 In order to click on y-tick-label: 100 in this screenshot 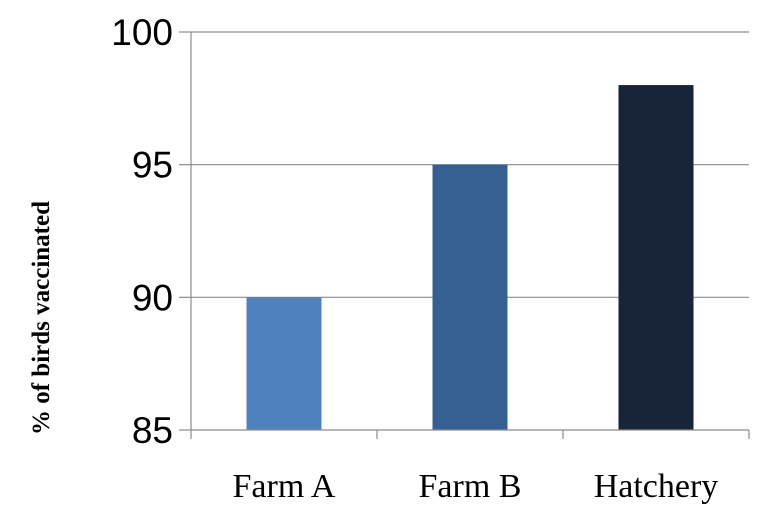, I will do `click(142, 32)`.